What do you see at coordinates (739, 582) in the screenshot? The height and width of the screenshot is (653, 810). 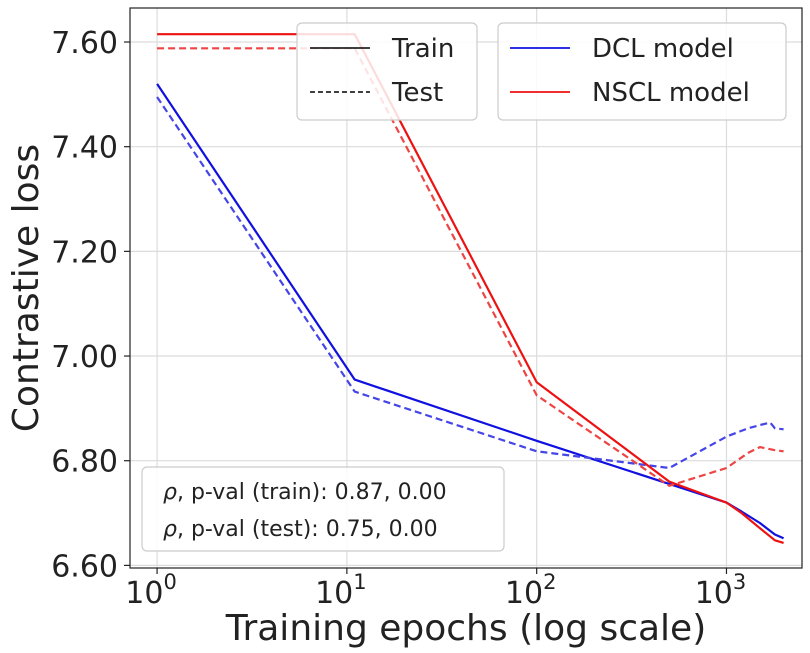 I see `x-tick-exponent: 3` at bounding box center [739, 582].